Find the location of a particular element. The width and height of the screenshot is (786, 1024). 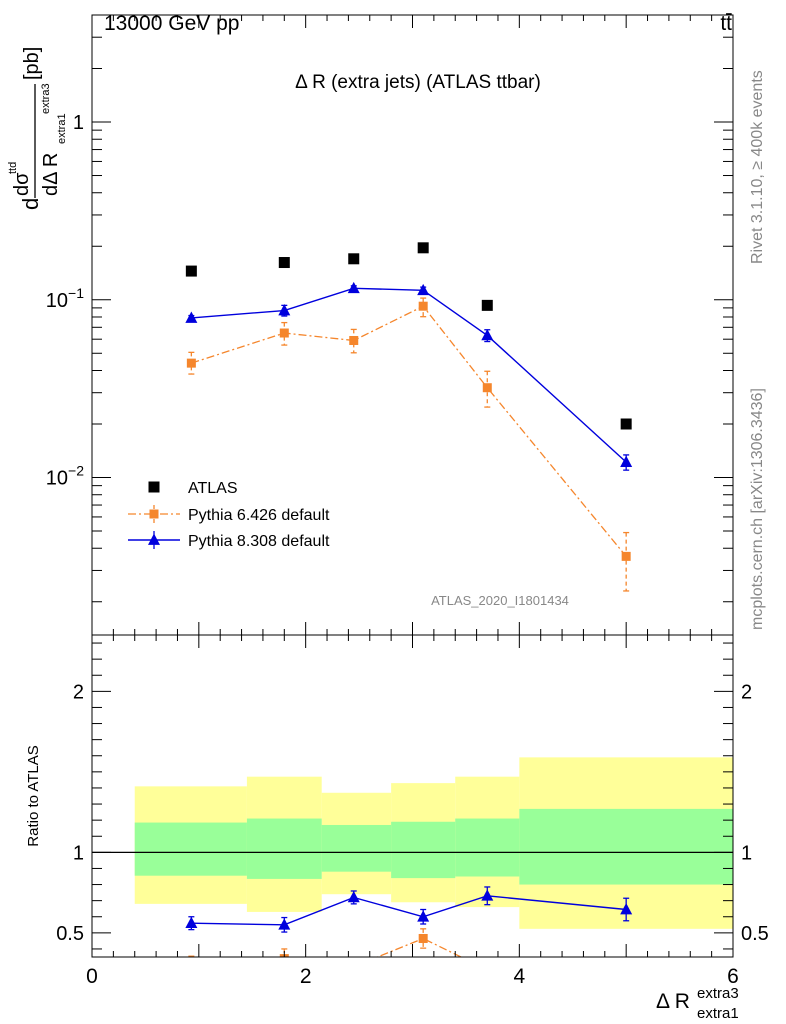

ratio-y-tick-label-right: 0.5 is located at coordinates (755, 934).